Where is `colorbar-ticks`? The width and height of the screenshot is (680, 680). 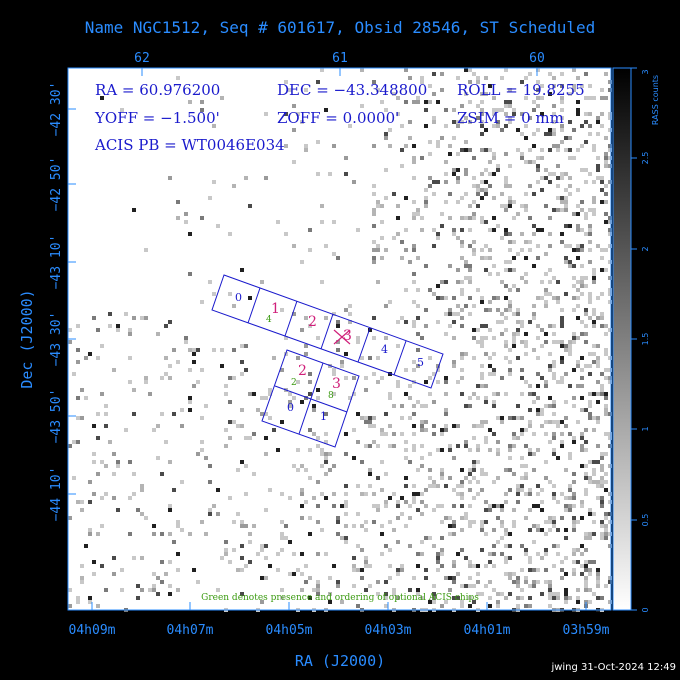
colorbar-ticks is located at coordinates (634, 339).